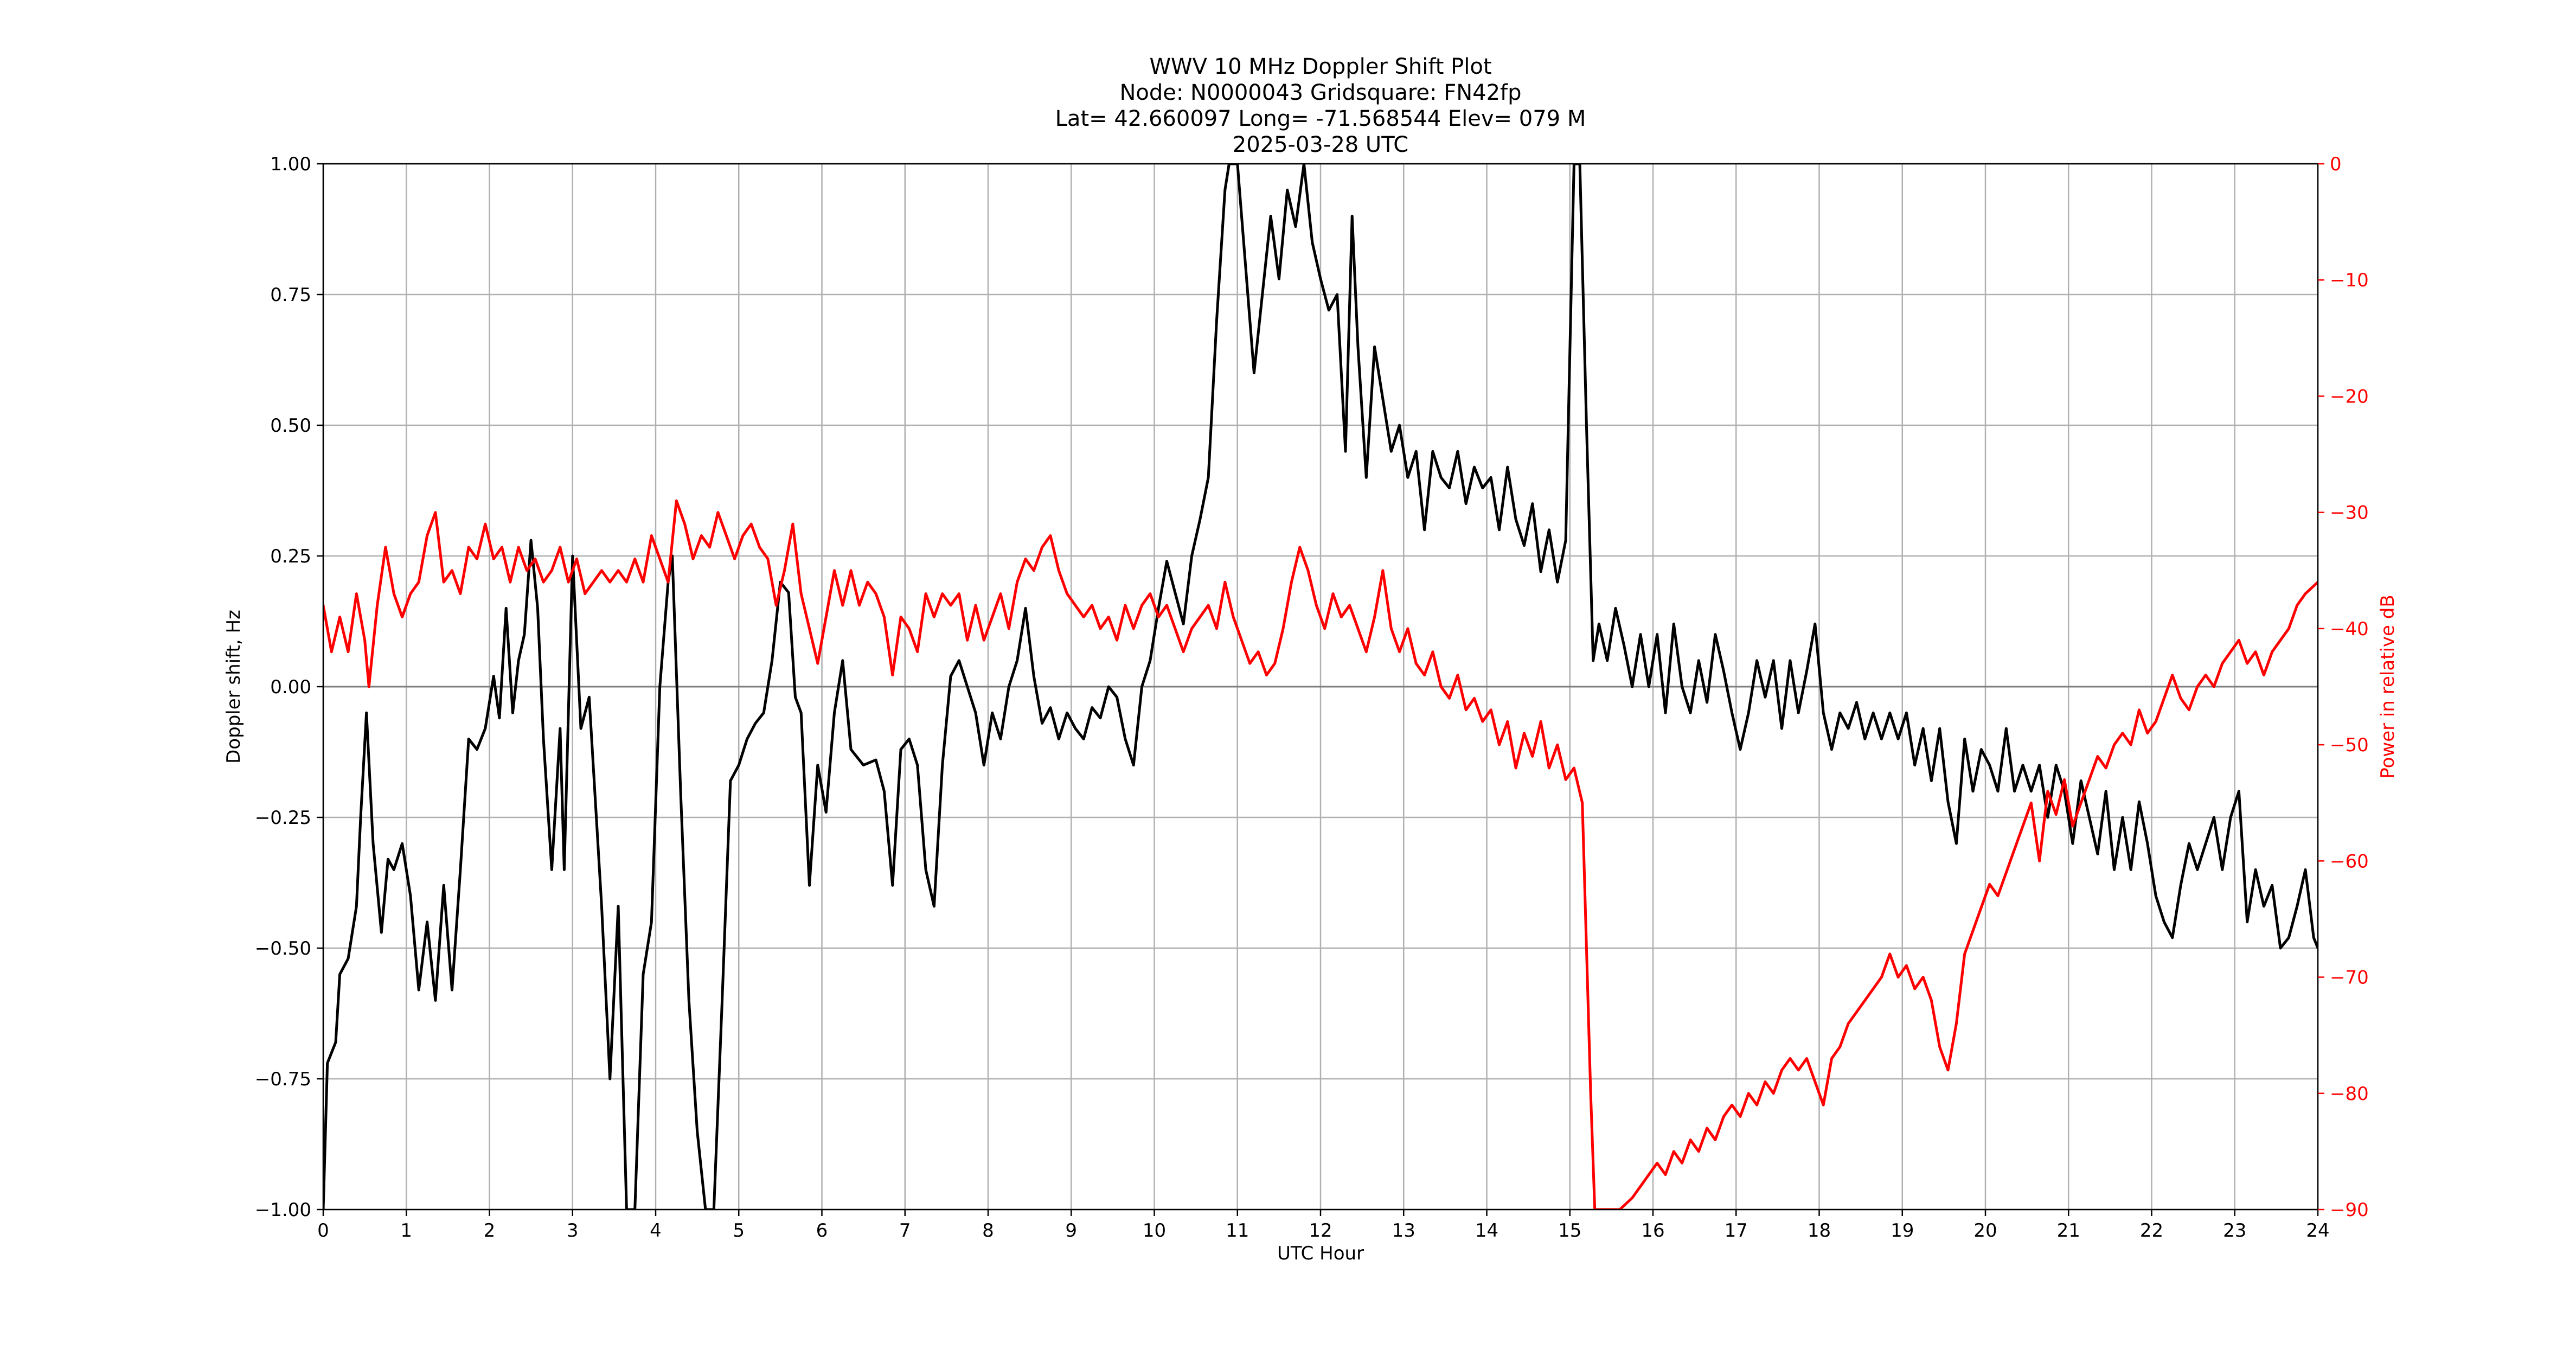 This screenshot has width=2576, height=1356. Describe the element at coordinates (1237, 1231) in the screenshot. I see `x-tick-label: 11` at that location.